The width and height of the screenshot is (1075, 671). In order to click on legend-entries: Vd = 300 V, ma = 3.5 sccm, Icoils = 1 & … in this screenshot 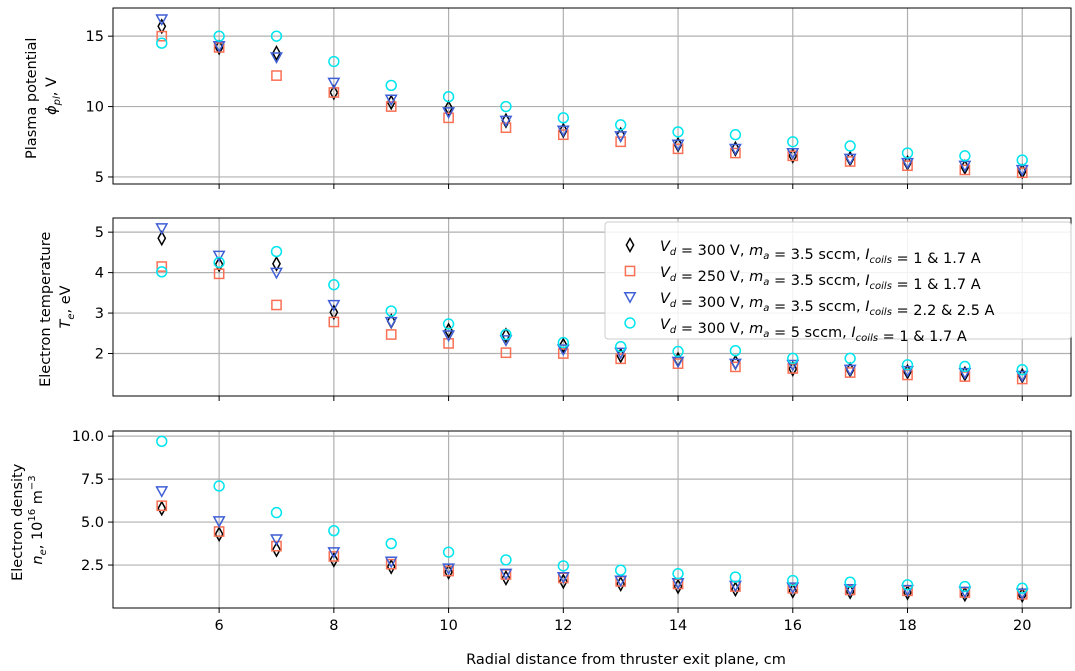, I will do `click(809, 290)`.